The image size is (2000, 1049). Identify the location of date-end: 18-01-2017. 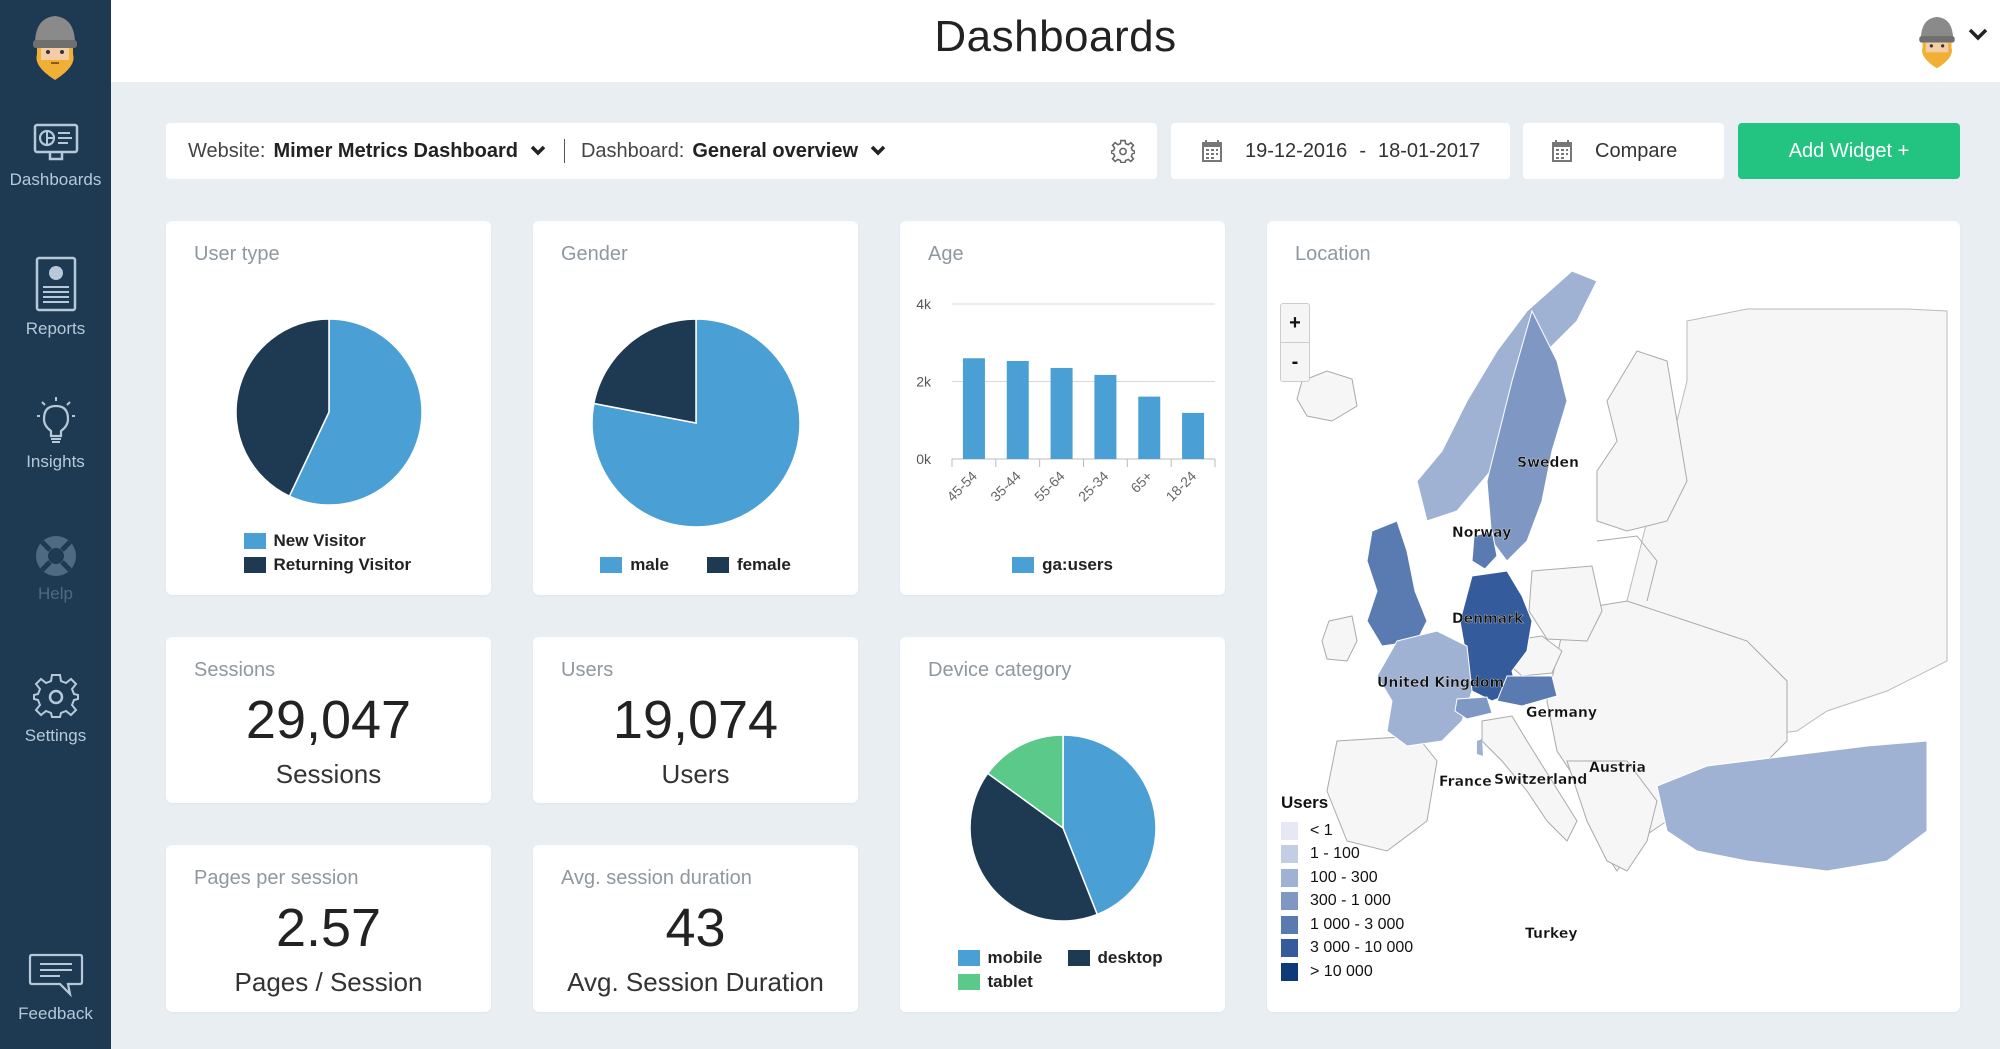
(1429, 150).